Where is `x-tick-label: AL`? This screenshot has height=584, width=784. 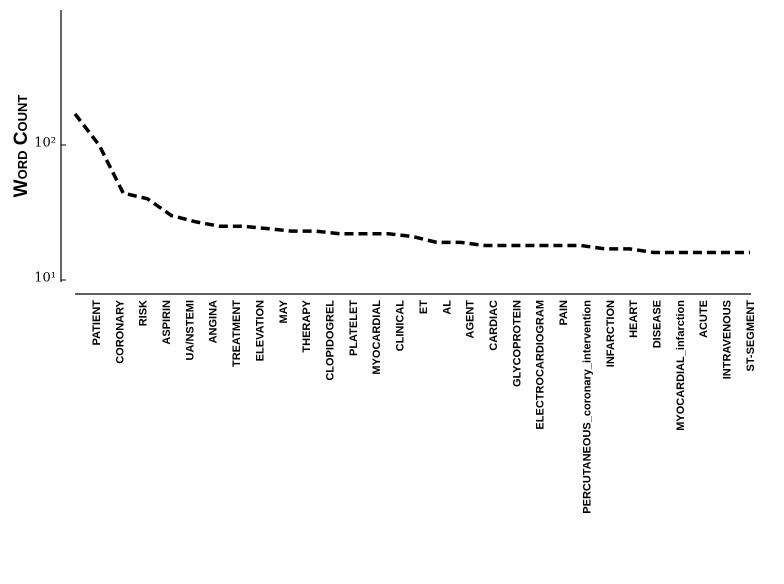 x-tick-label: AL is located at coordinates (447, 307).